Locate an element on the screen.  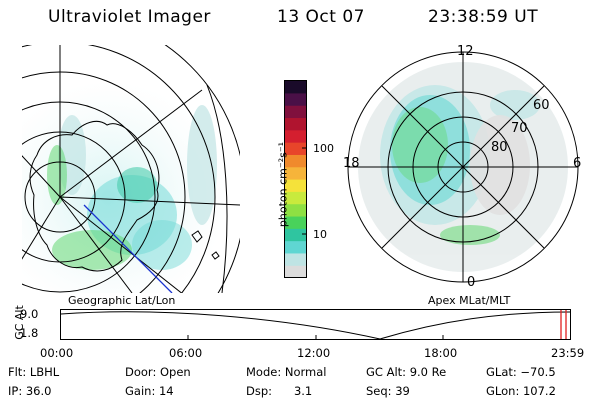
xtick-1200: 12:00 is located at coordinates (314, 353).